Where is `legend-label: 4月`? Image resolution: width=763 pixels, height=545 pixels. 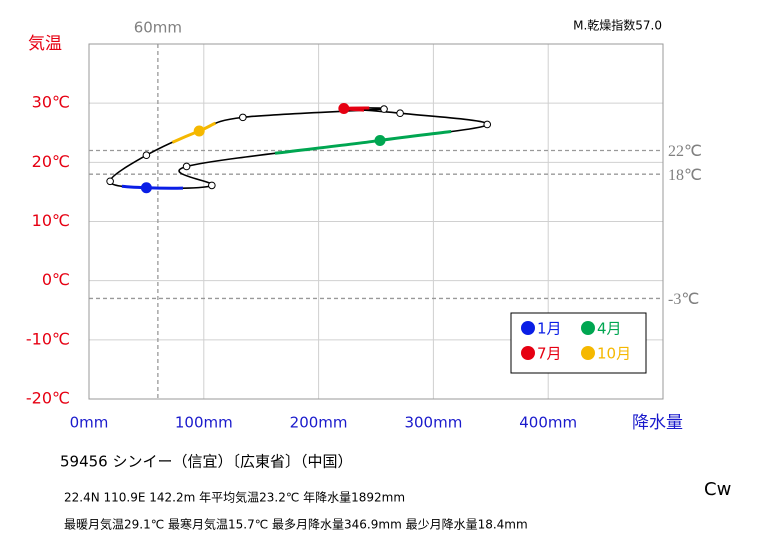 legend-label: 4月 is located at coordinates (609, 329).